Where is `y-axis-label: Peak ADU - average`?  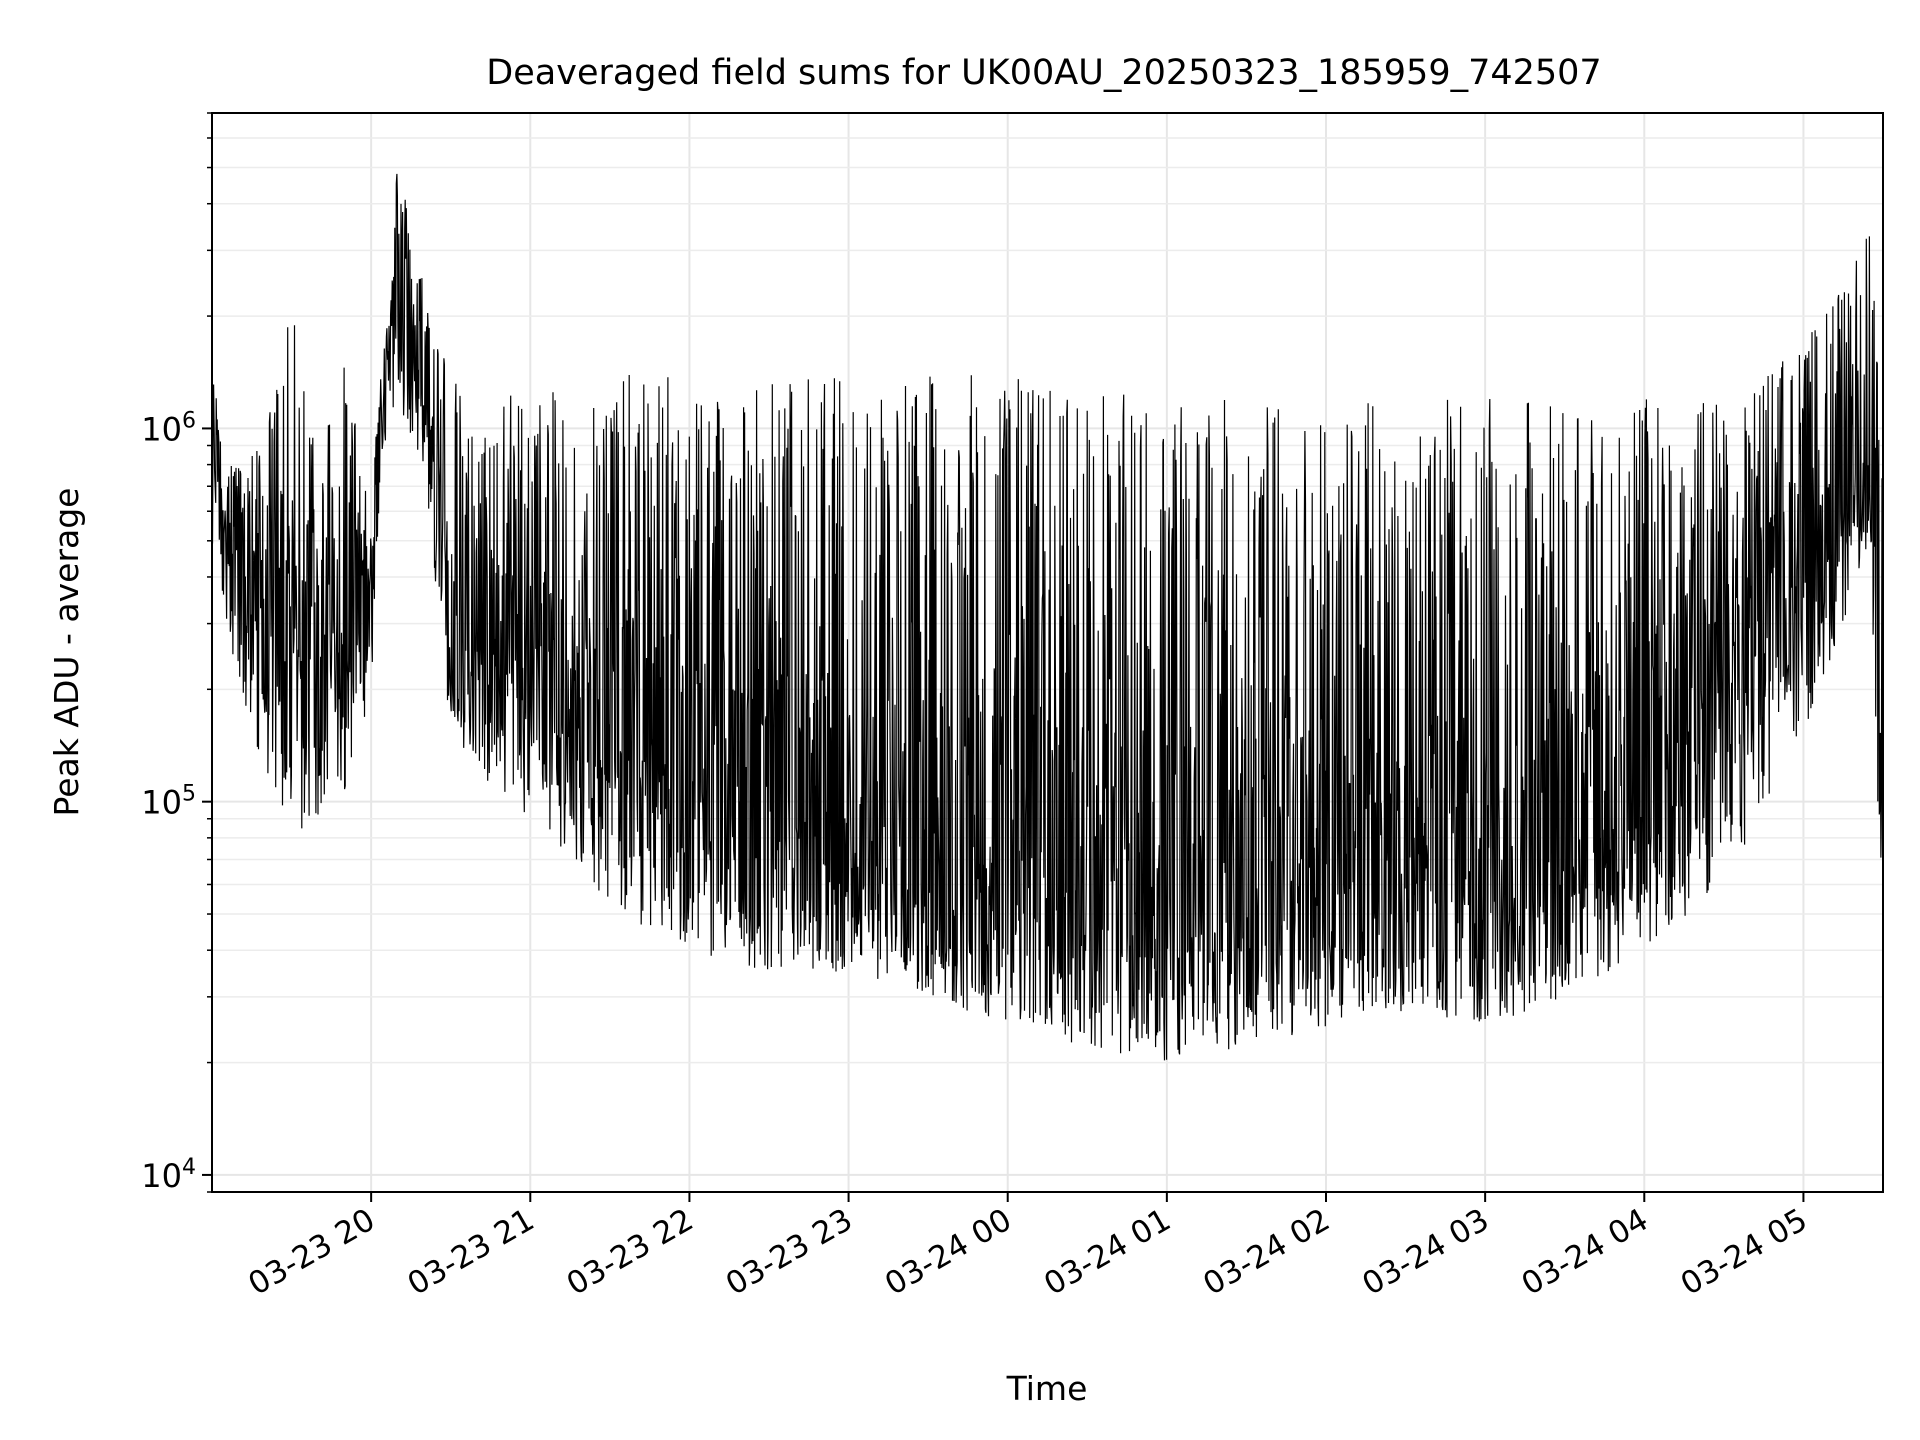 y-axis-label: Peak ADU - average is located at coordinates (66, 652).